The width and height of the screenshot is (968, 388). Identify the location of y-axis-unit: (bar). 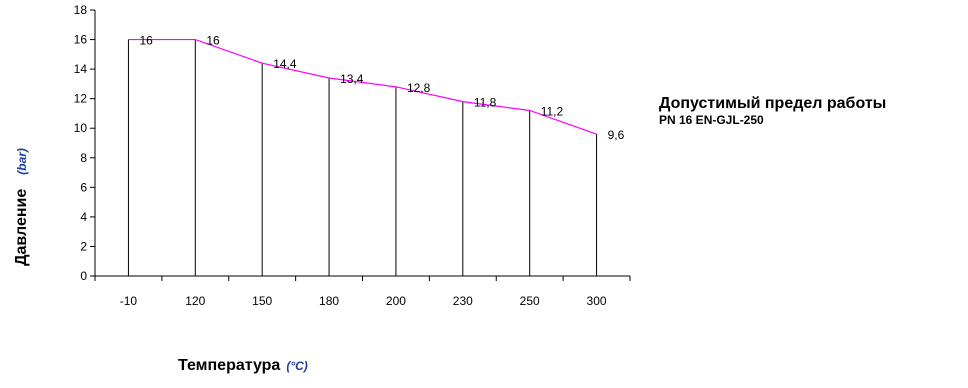
(22, 161).